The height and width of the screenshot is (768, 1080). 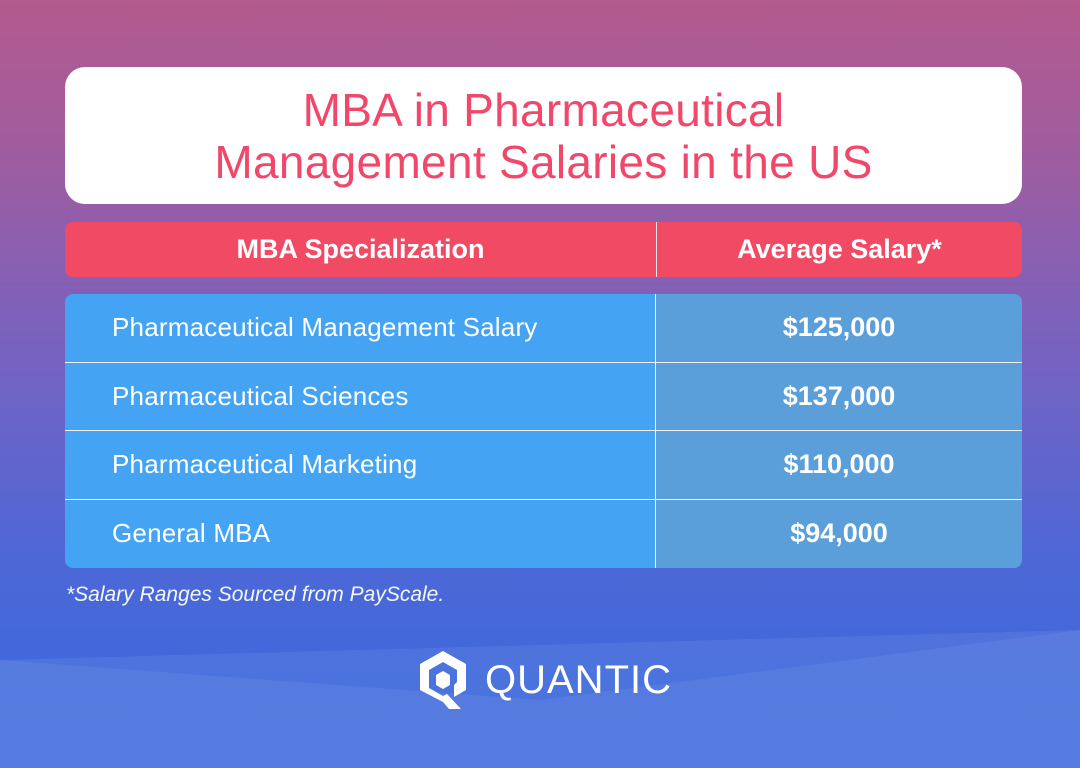 I want to click on specialization-cell: Pharmaceutical Management Salary, so click(x=360, y=328).